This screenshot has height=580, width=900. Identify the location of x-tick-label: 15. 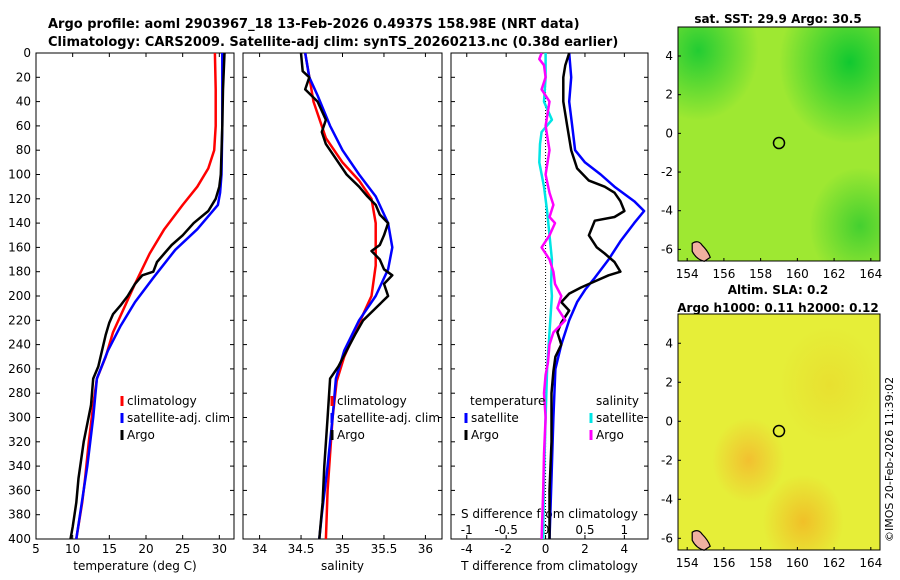
(109, 549).